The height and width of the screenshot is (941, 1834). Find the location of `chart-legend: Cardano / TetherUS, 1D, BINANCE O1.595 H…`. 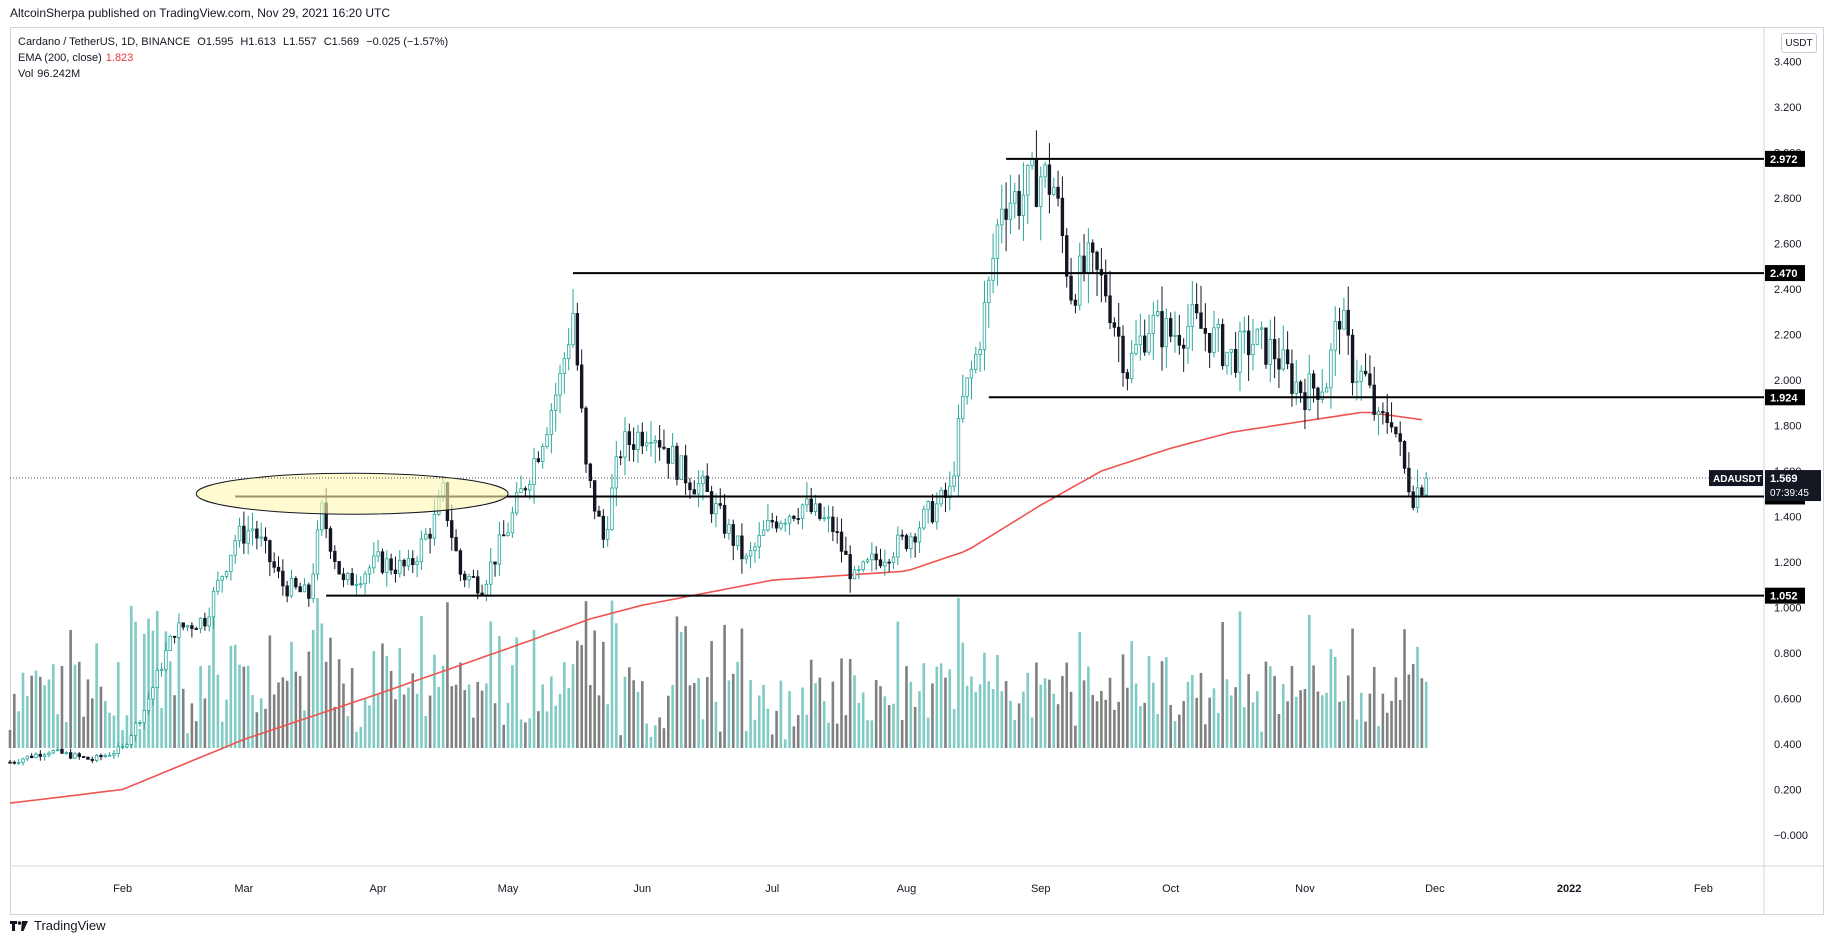

chart-legend: Cardano / TetherUS, 1D, BINANCE O1.595 H… is located at coordinates (235, 58).